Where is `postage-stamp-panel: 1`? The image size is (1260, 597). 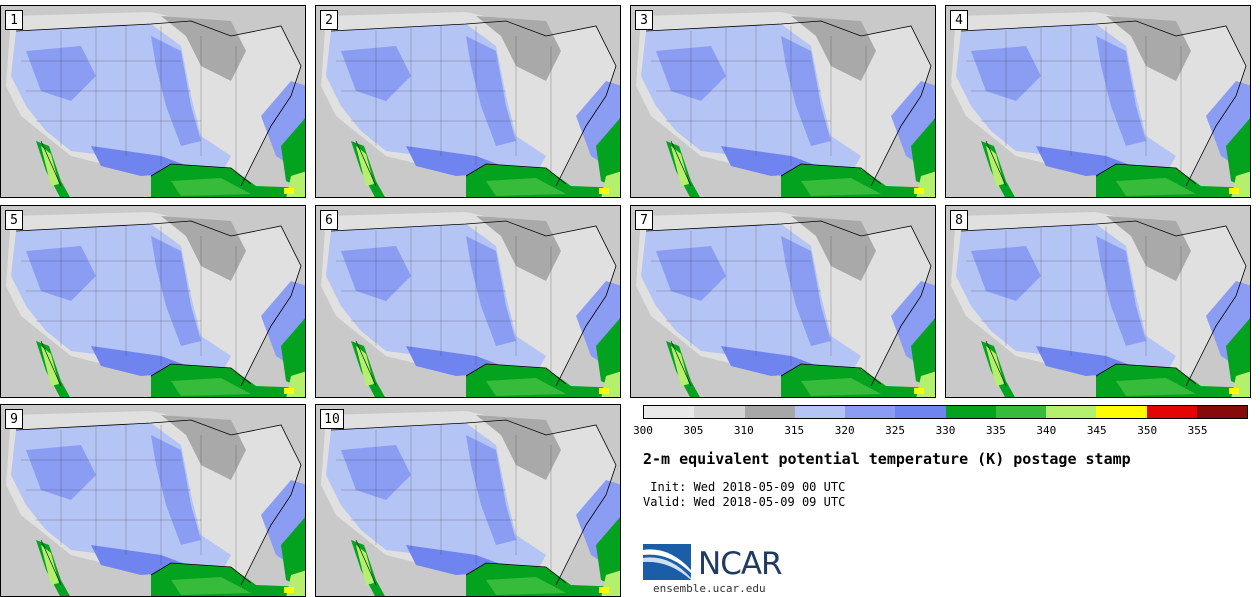 postage-stamp-panel: 1 is located at coordinates (153, 101).